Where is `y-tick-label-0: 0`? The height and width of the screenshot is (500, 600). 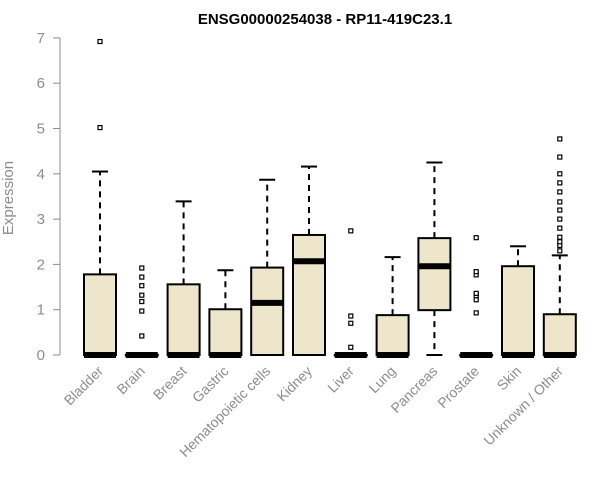
y-tick-label-0: 0 is located at coordinates (41, 355).